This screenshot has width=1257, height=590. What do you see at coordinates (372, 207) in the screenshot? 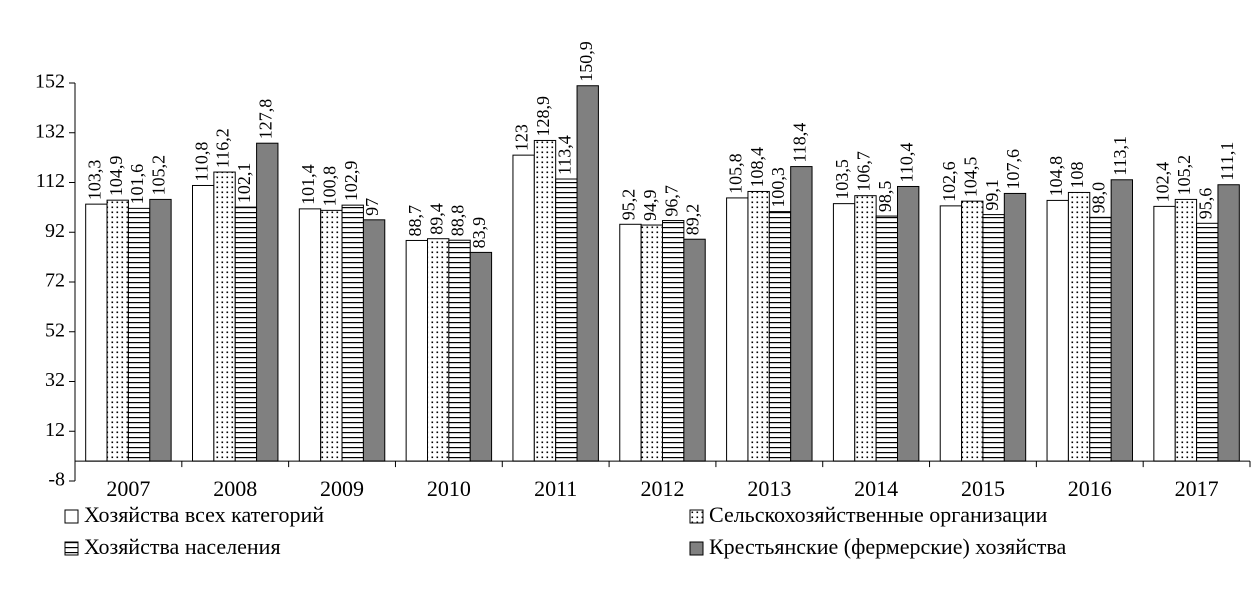
I see `value-label: 97` at bounding box center [372, 207].